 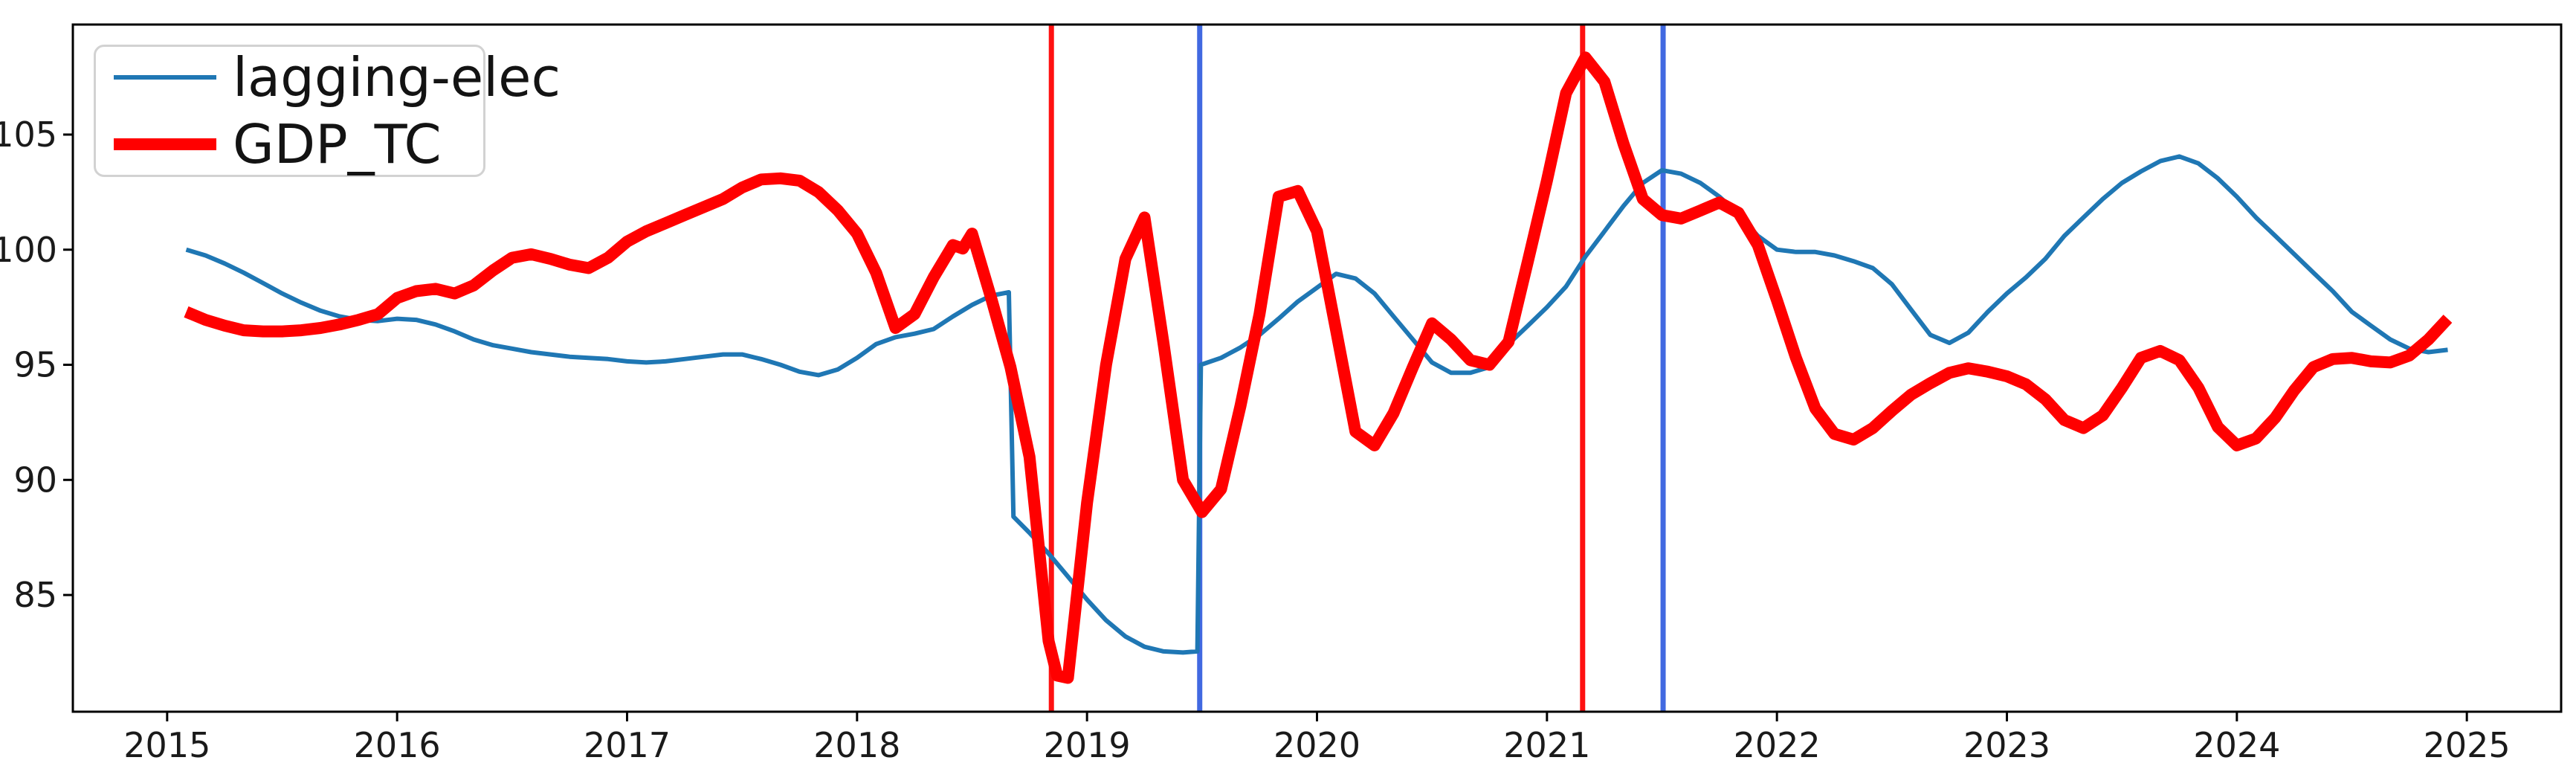 I want to click on y-tick-label: 100, so click(x=28, y=250).